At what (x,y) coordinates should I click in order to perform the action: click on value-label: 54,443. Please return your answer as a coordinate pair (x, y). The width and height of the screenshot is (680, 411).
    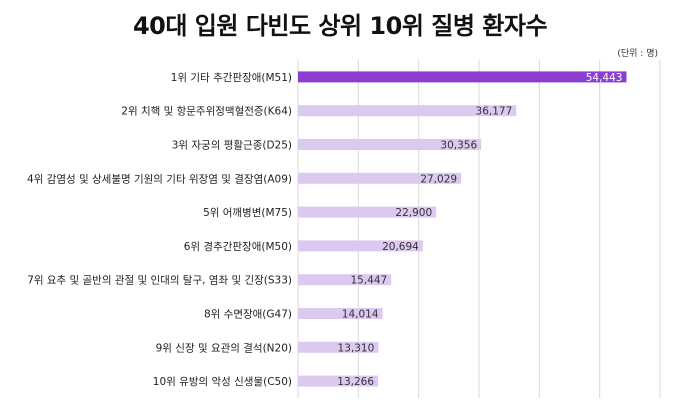
    Looking at the image, I should click on (604, 78).